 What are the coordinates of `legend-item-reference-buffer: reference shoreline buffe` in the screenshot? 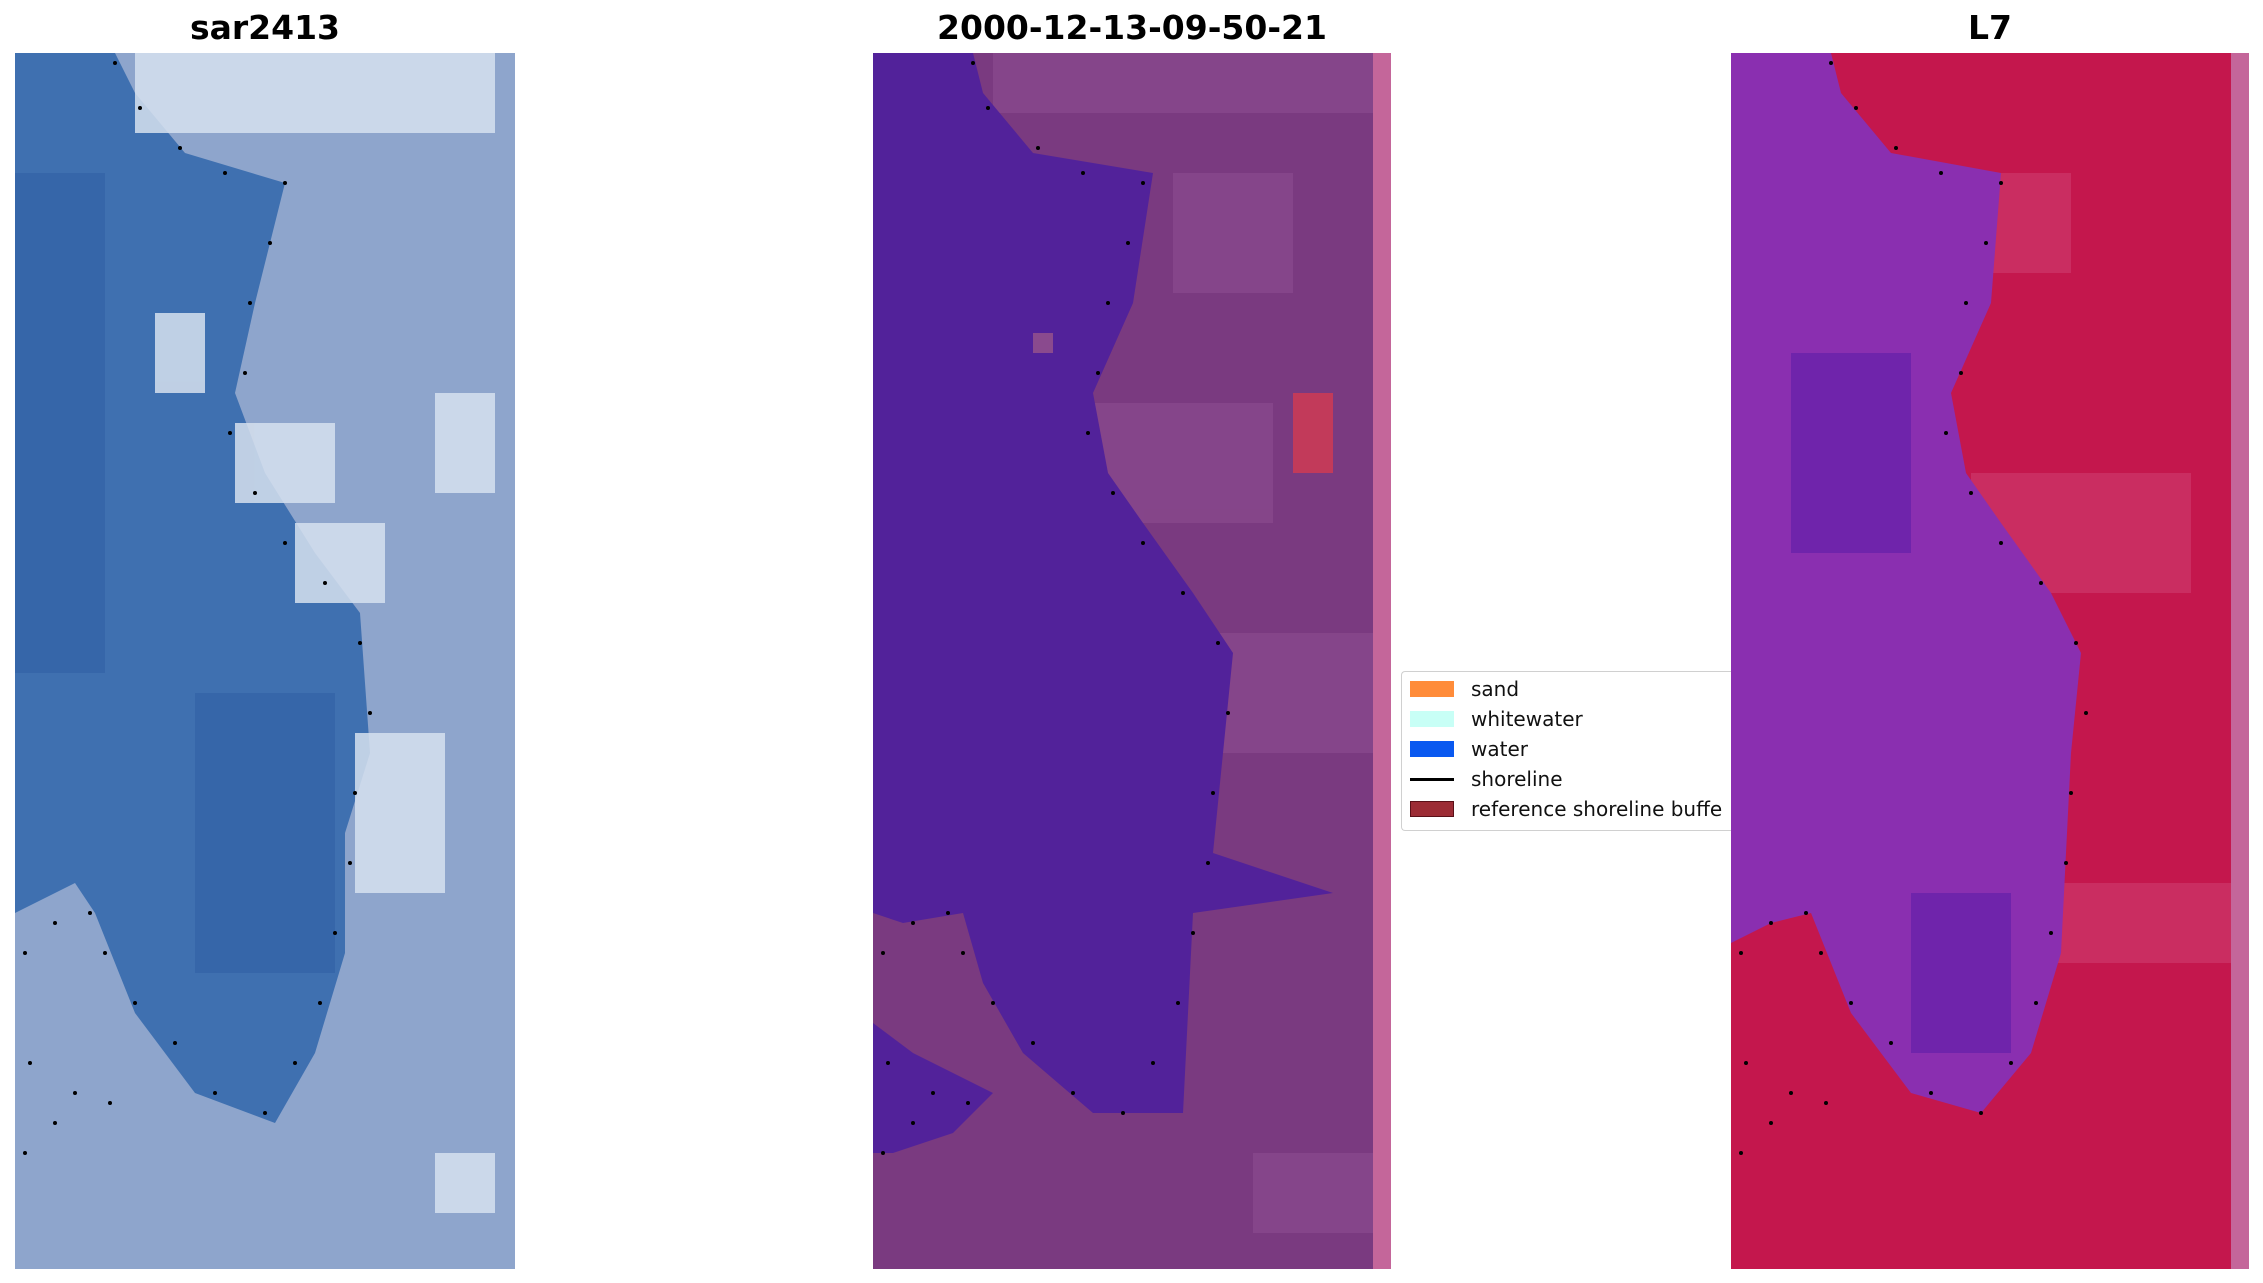 It's located at (1566, 809).